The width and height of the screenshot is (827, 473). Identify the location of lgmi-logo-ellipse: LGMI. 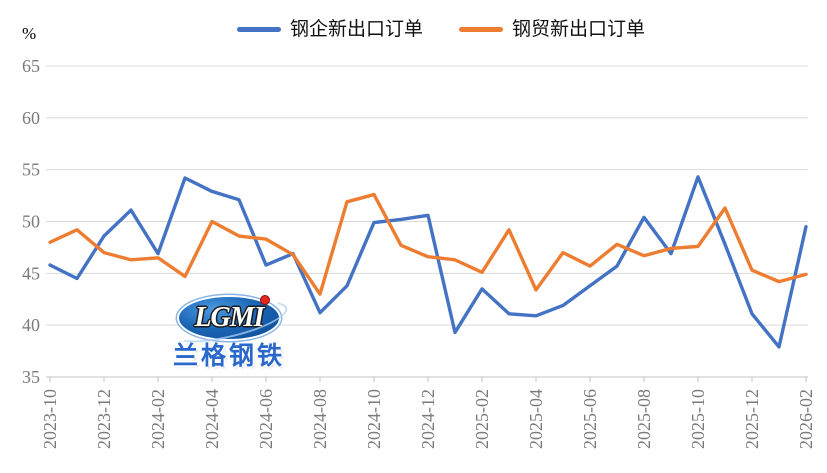
(229, 317).